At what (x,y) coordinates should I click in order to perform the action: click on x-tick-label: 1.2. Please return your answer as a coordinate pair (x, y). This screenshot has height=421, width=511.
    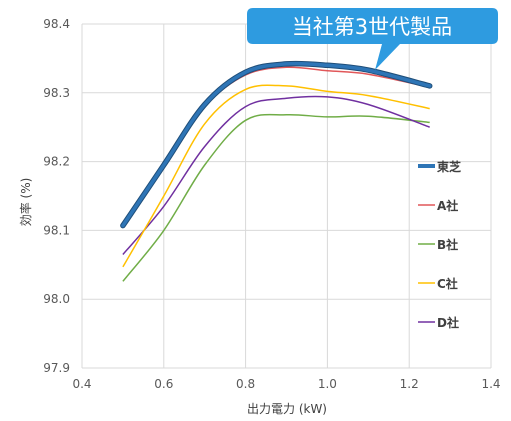
    Looking at the image, I should click on (409, 384).